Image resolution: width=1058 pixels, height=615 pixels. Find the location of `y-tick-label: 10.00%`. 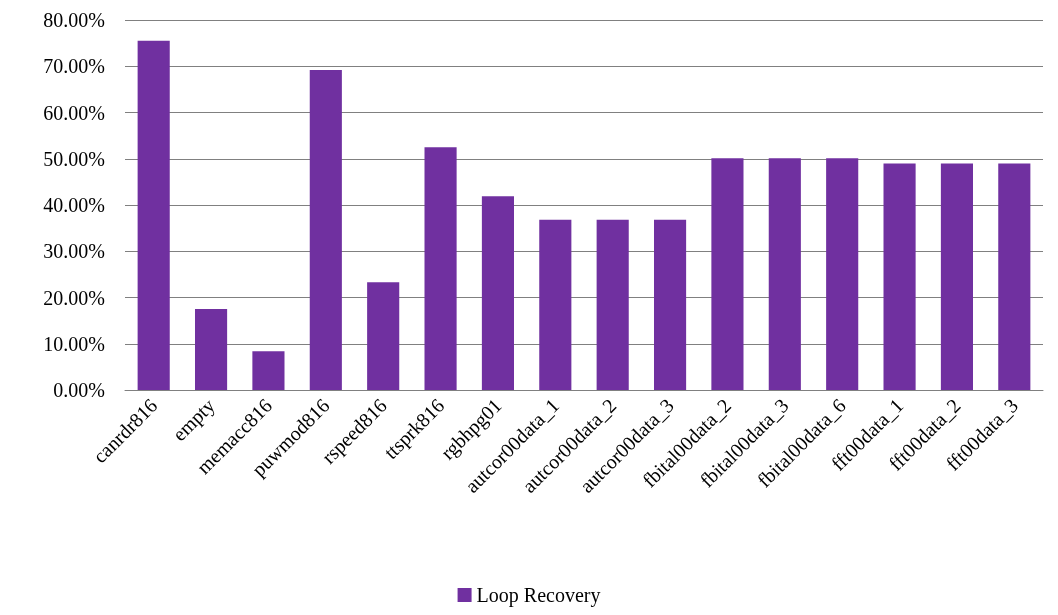

y-tick-label: 10.00% is located at coordinates (74, 343).